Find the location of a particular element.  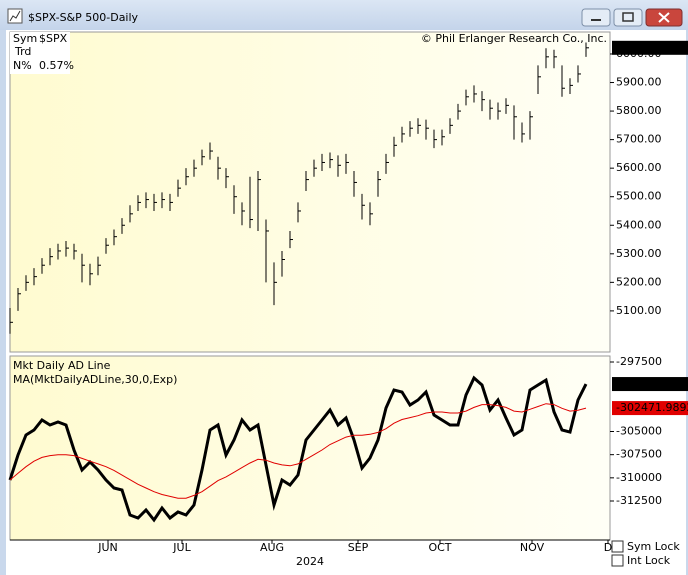

checkbox-label: Sym Lock is located at coordinates (653, 546).